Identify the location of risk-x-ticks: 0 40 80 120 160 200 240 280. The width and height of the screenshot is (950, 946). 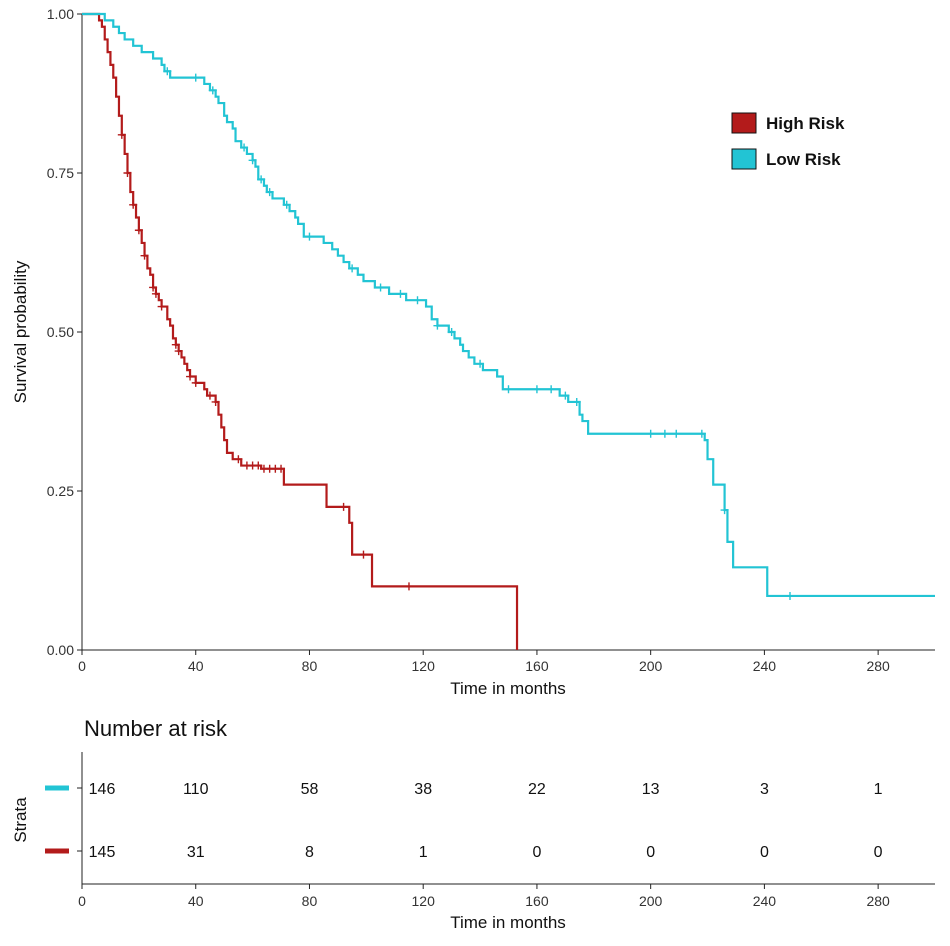
(484, 896).